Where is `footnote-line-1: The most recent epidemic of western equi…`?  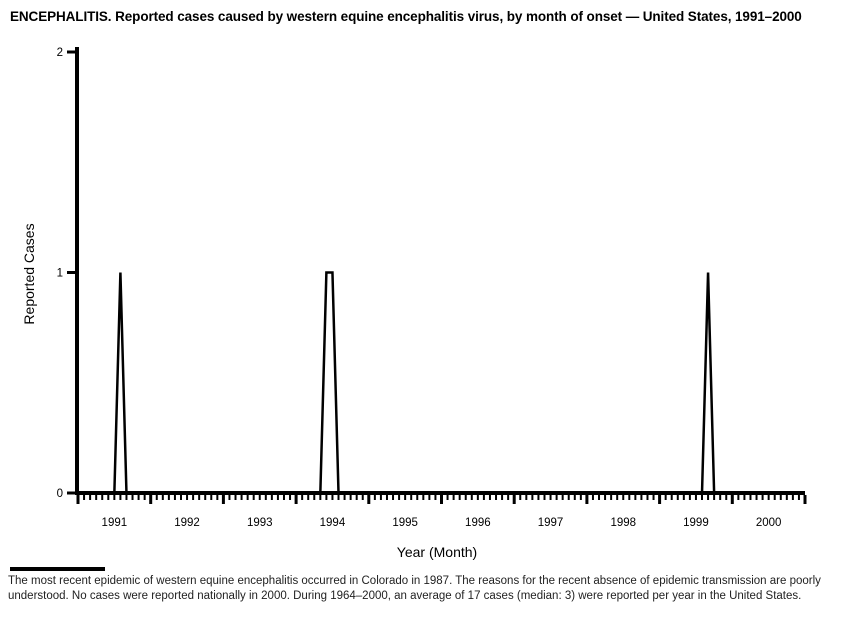 footnote-line-1: The most recent epidemic of western equi… is located at coordinates (414, 581).